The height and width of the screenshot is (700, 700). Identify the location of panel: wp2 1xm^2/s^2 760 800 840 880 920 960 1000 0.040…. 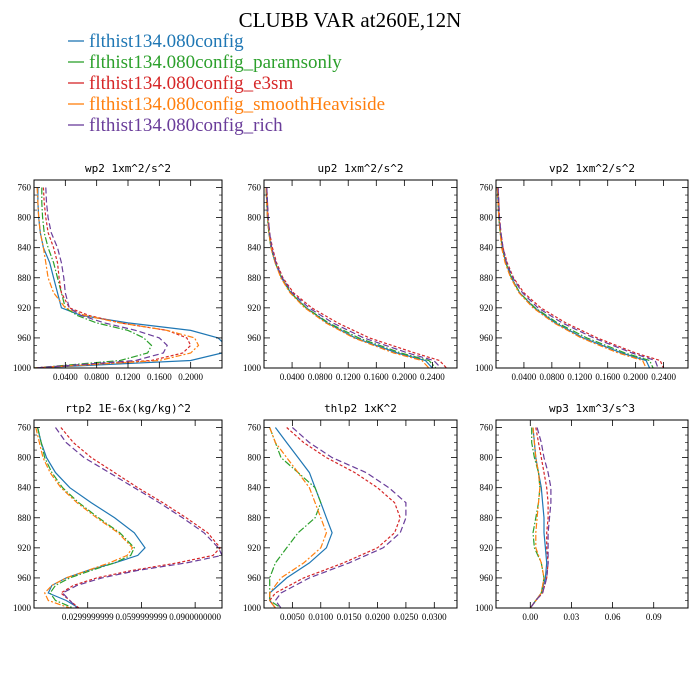
(118, 272).